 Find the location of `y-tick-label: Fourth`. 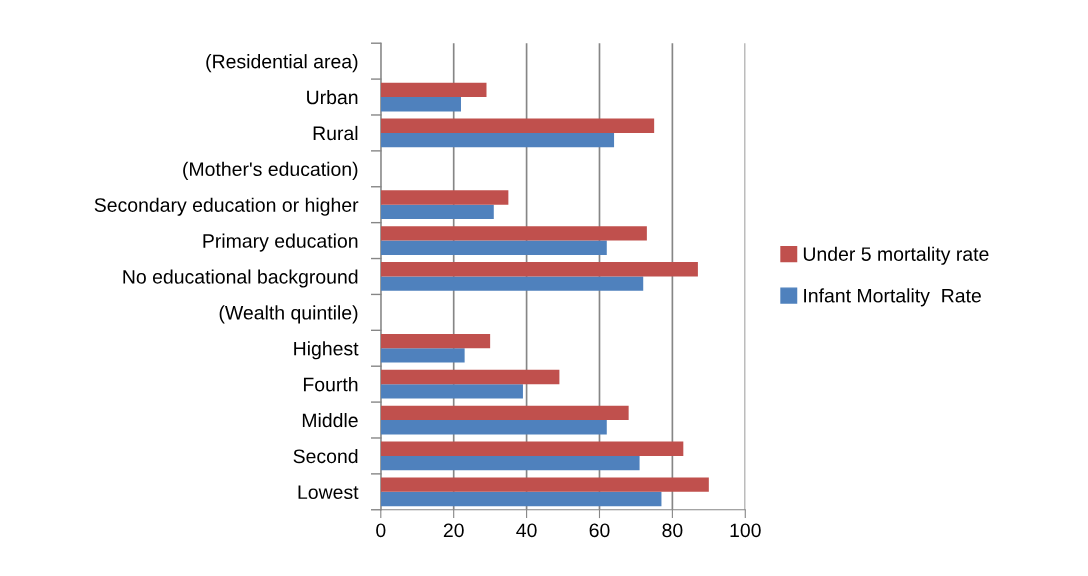

y-tick-label: Fourth is located at coordinates (330, 384).